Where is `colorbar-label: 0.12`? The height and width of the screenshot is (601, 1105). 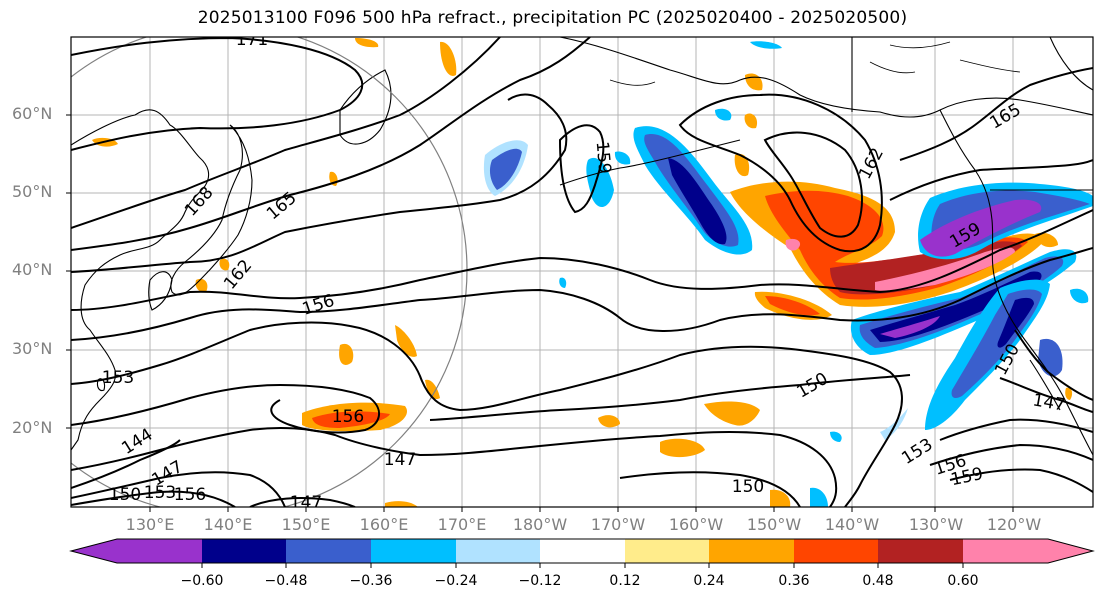 colorbar-label: 0.12 is located at coordinates (625, 581).